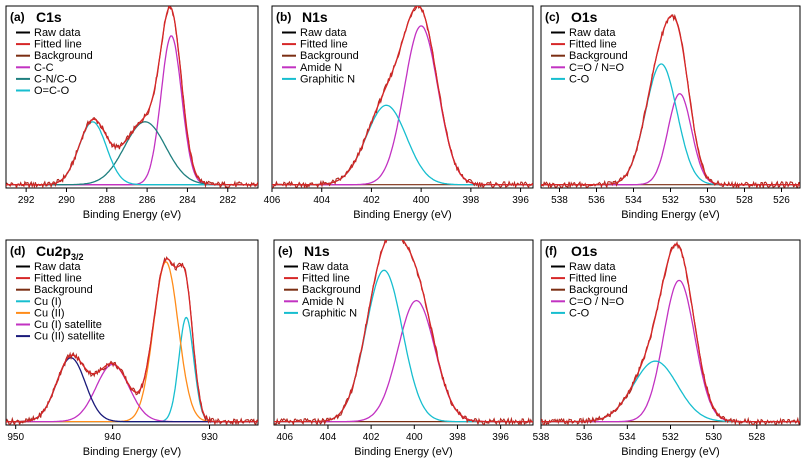  What do you see at coordinates (551, 251) in the screenshot?
I see `panel-label: (f)` at bounding box center [551, 251].